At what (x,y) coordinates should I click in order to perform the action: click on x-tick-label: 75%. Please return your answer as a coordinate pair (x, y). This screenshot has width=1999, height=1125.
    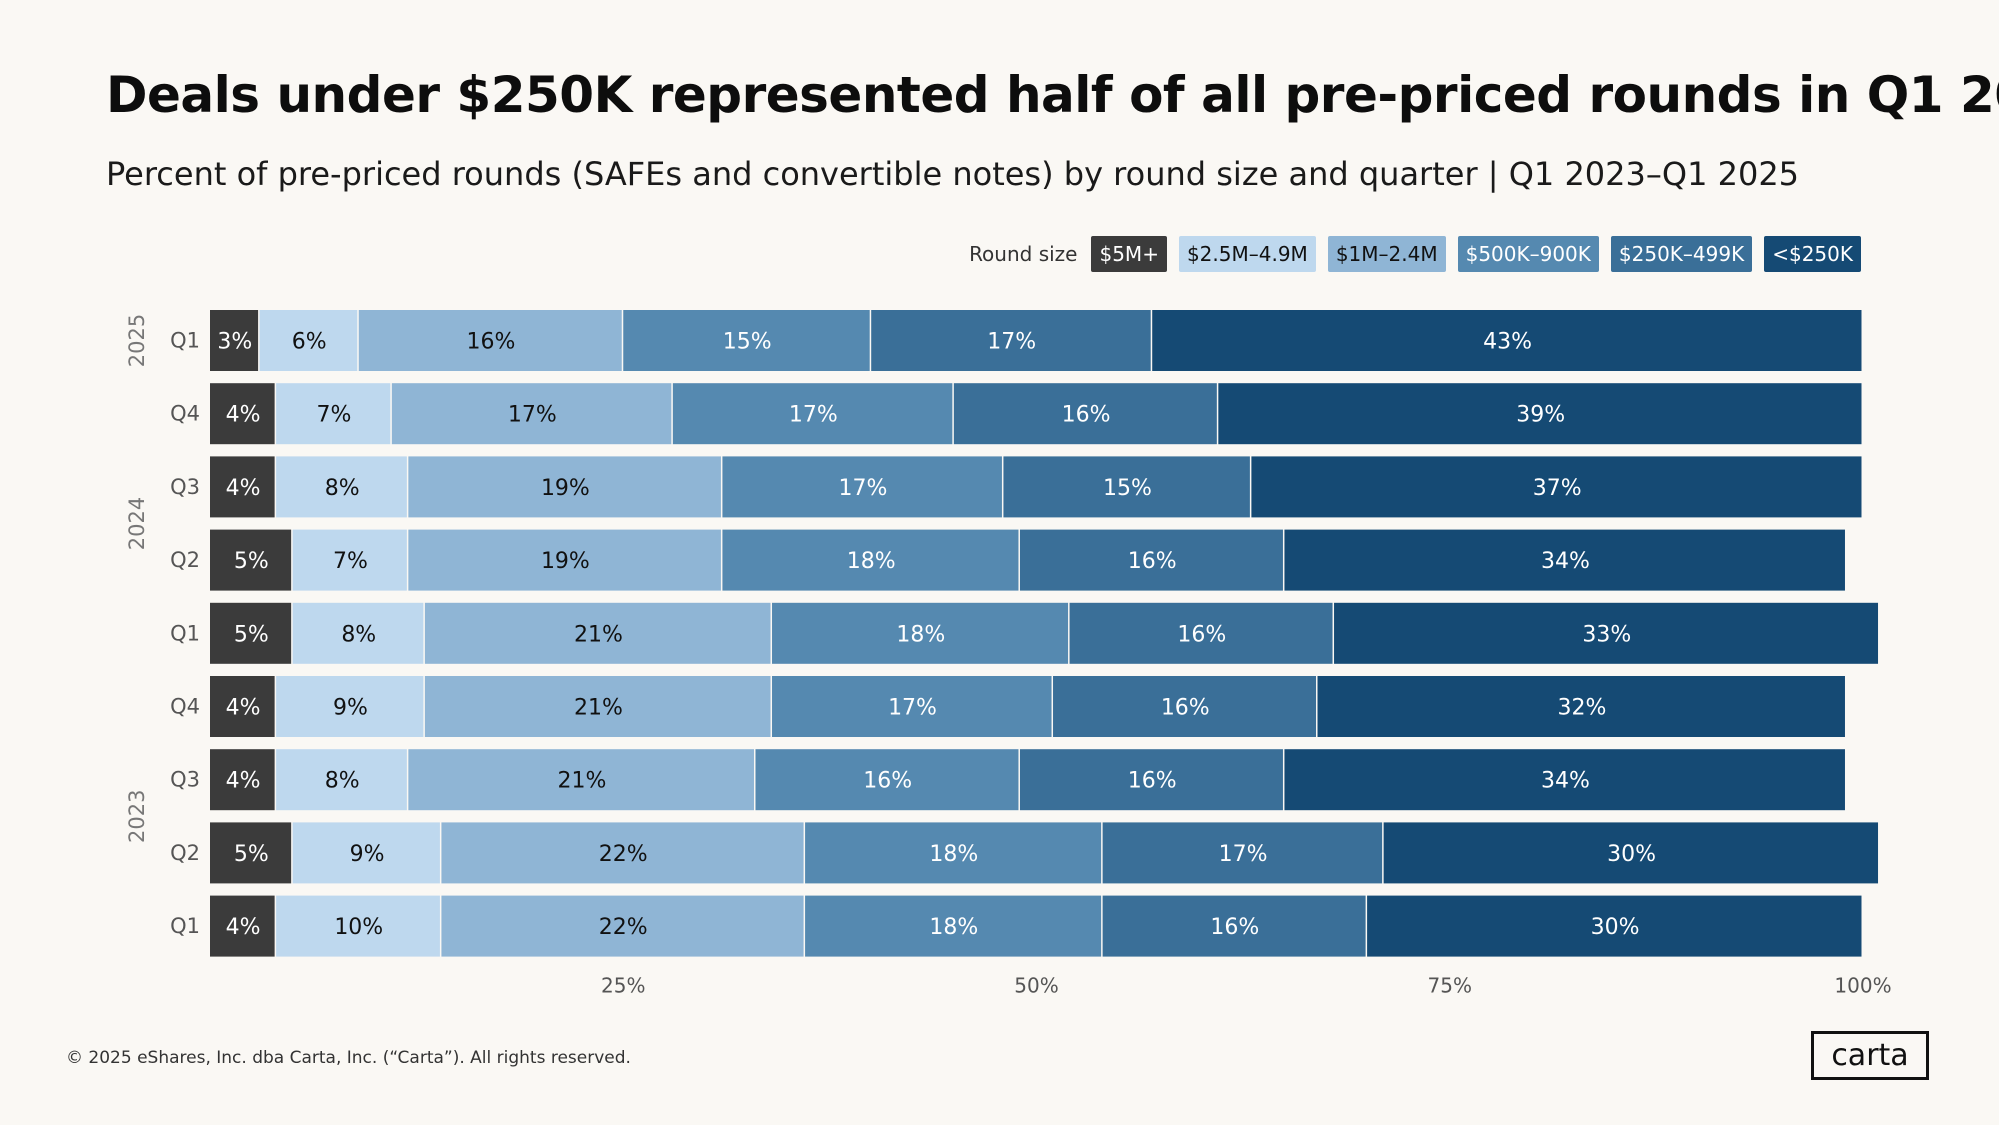
    Looking at the image, I should click on (1450, 986).